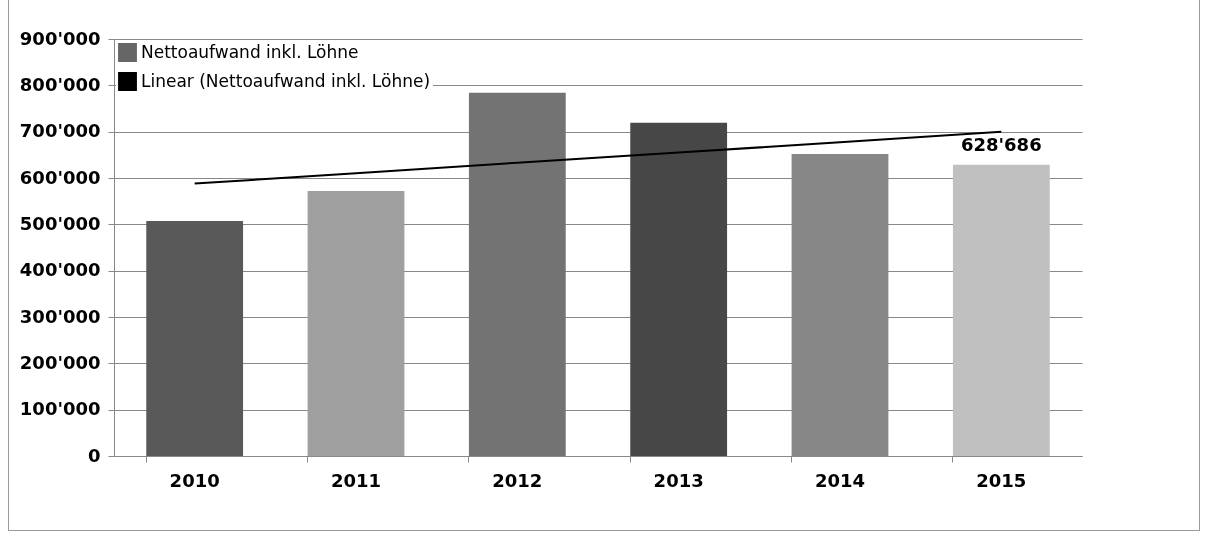 The image size is (1205, 535). Describe the element at coordinates (356, 480) in the screenshot. I see `x-tick-label: 2011` at that location.